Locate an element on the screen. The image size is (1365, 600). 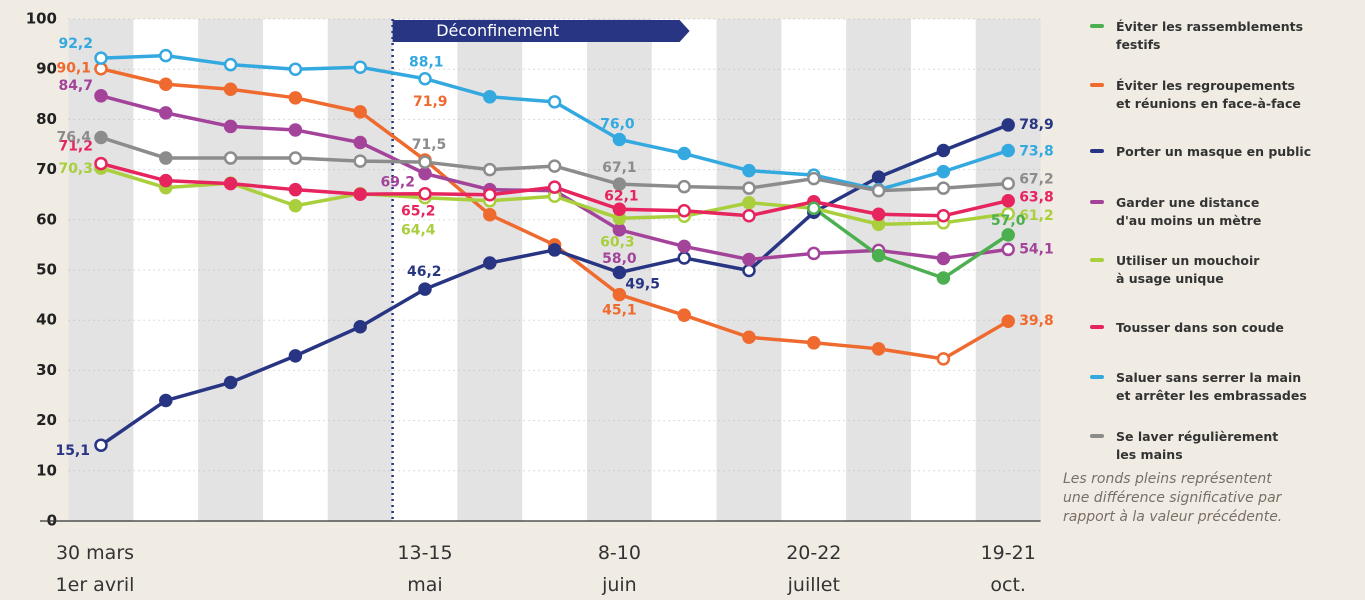
value-label: 45,1 is located at coordinates (619, 311).